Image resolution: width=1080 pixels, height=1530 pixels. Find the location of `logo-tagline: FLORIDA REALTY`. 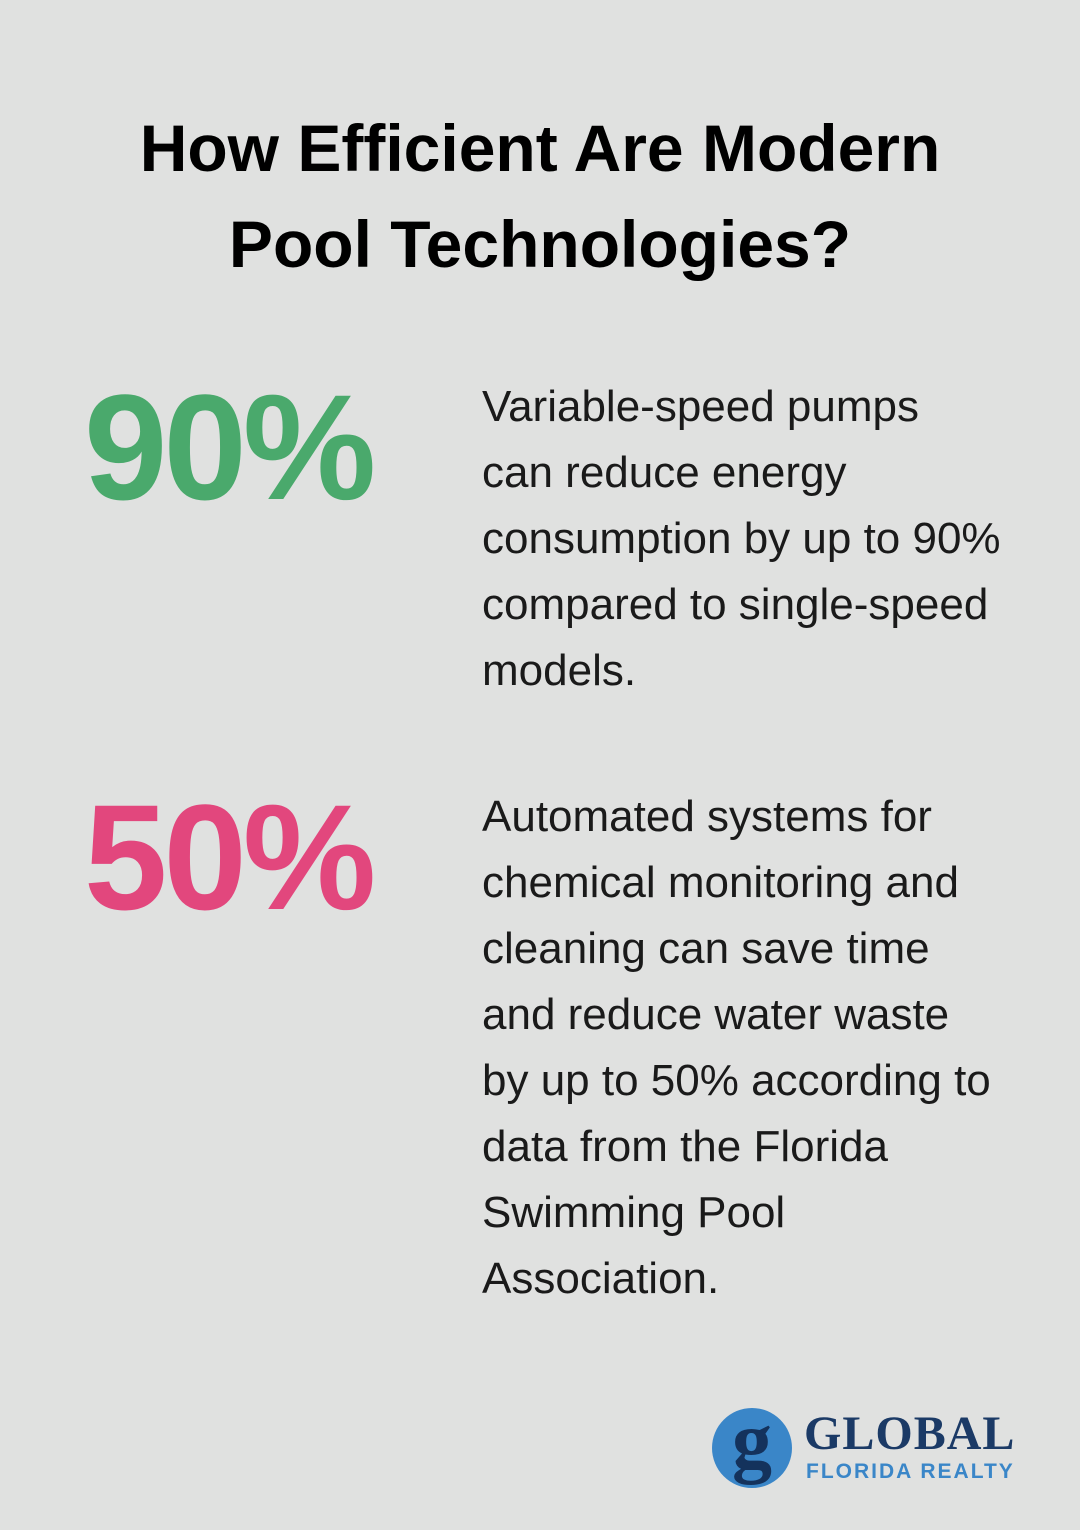

logo-tagline: FLORIDA REALTY is located at coordinates (910, 1471).